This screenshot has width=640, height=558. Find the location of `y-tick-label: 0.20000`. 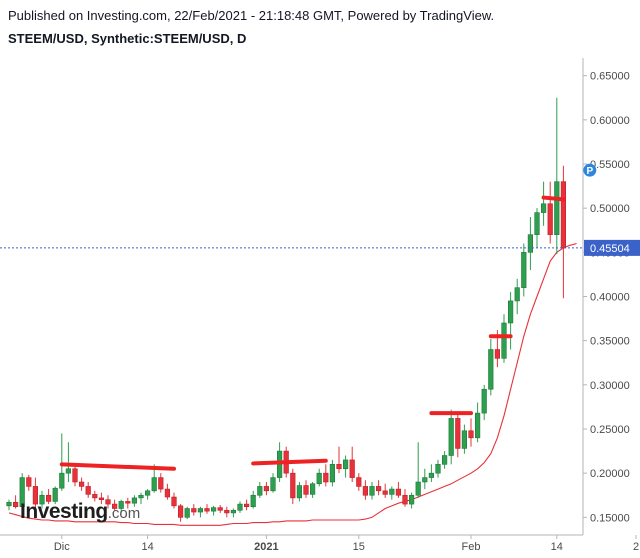

y-tick-label: 0.20000 is located at coordinates (610, 474).